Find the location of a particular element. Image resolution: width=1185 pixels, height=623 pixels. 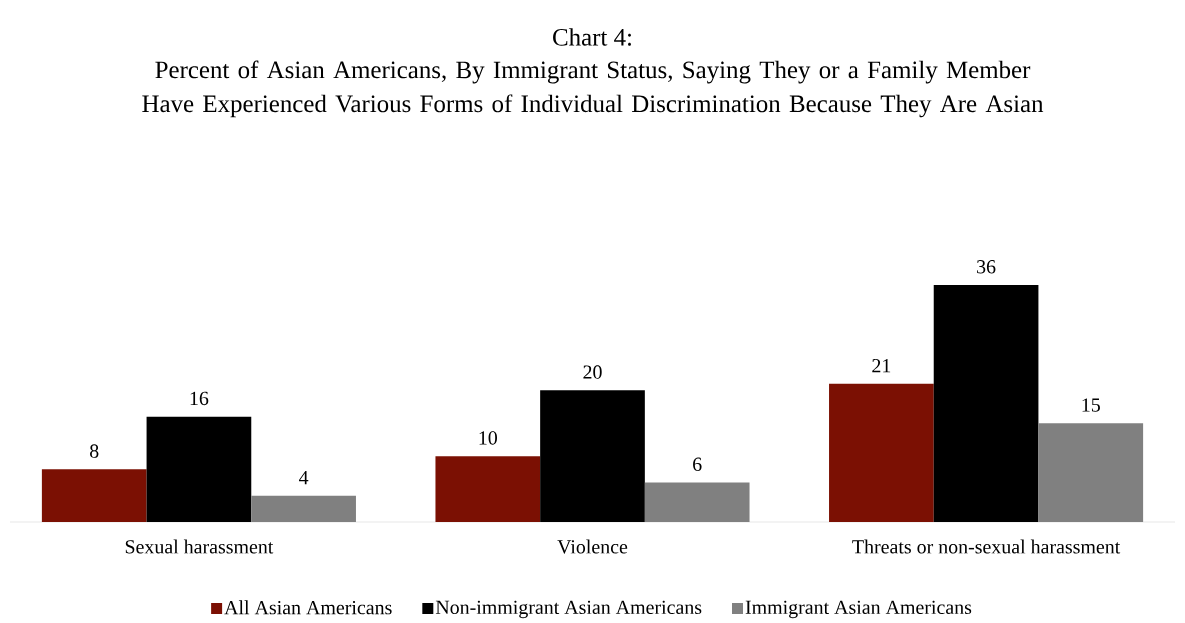

legend-label: All Asian Americans is located at coordinates (308, 607).